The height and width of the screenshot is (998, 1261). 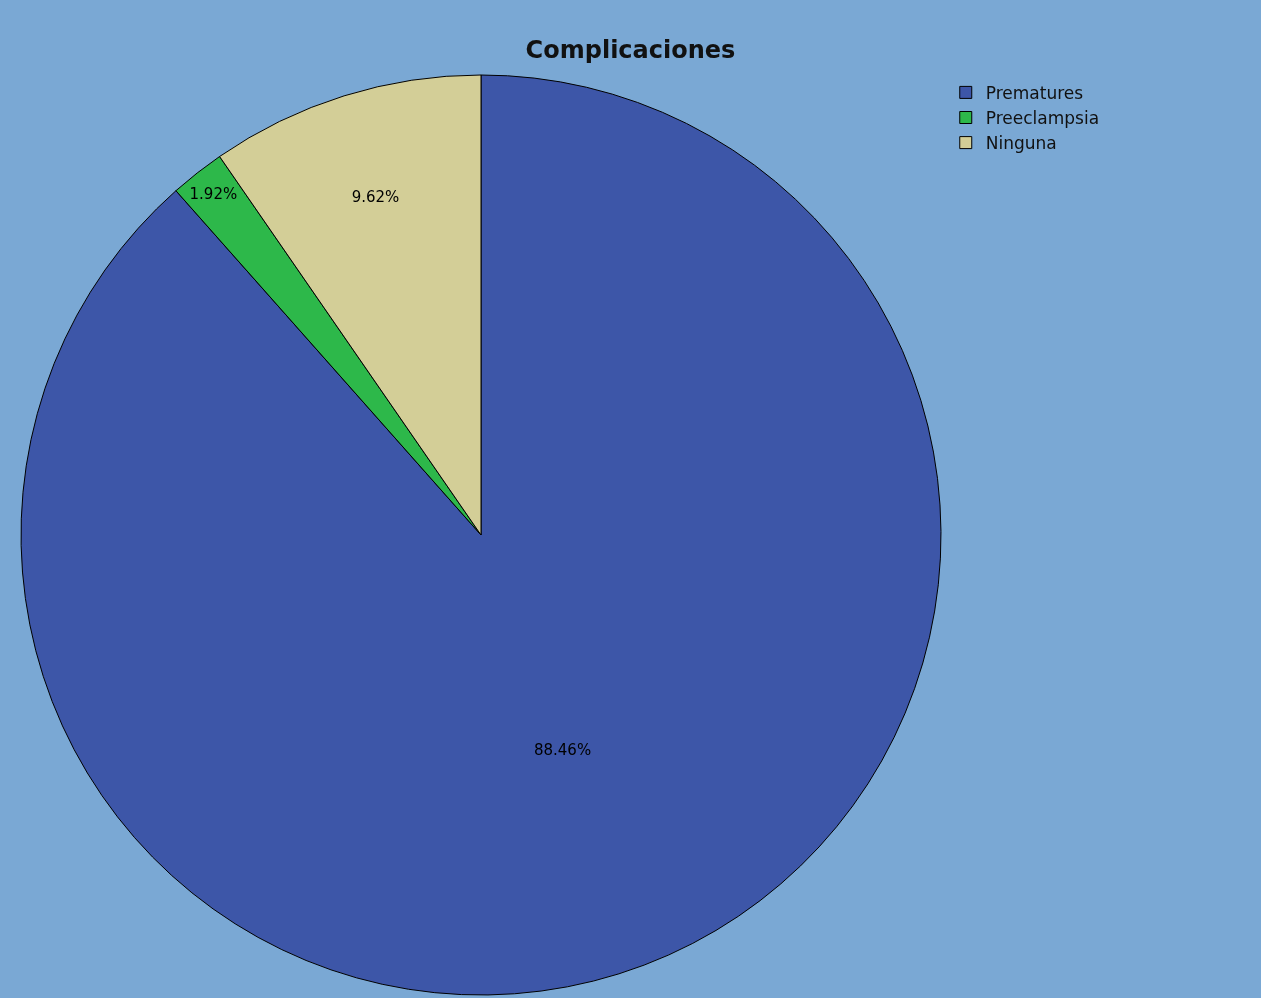 What do you see at coordinates (630, 50) in the screenshot?
I see `chart-title: Complicaciones` at bounding box center [630, 50].